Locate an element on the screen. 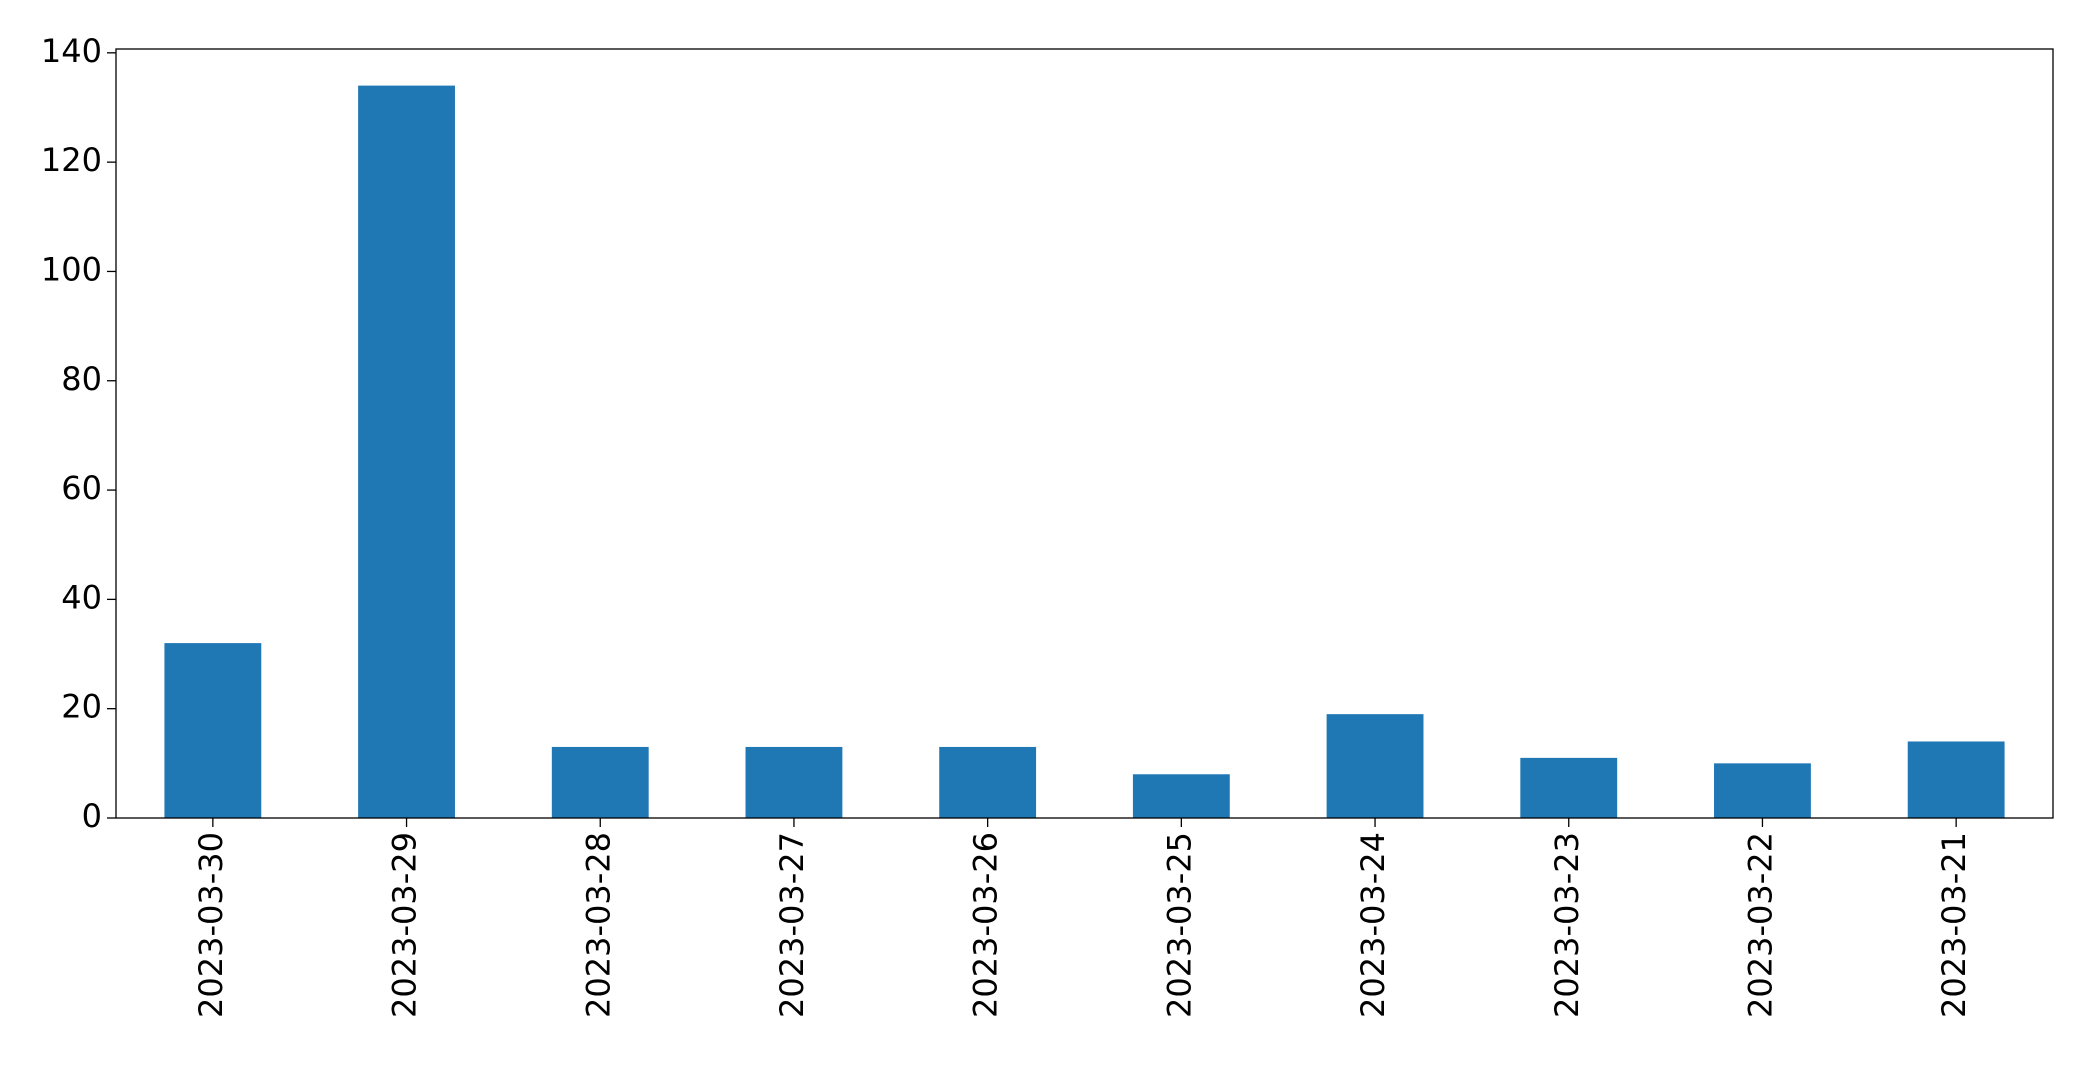  y-tick-label: 60 is located at coordinates (81, 488).